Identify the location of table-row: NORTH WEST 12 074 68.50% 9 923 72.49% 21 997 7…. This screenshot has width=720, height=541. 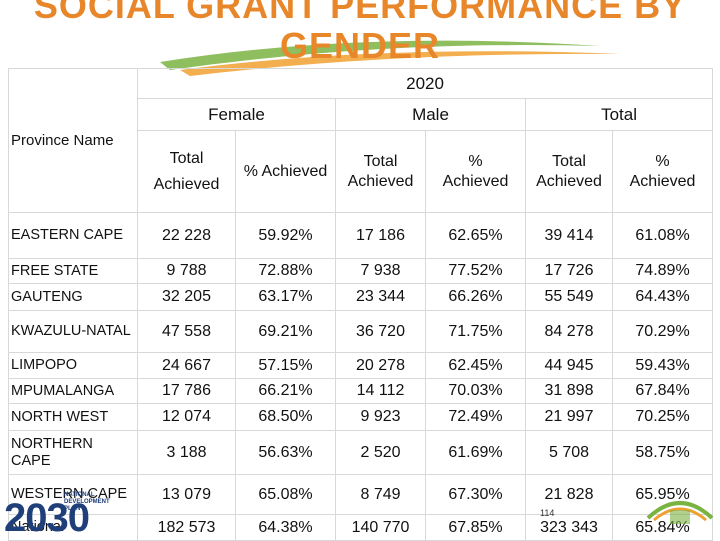
(361, 417).